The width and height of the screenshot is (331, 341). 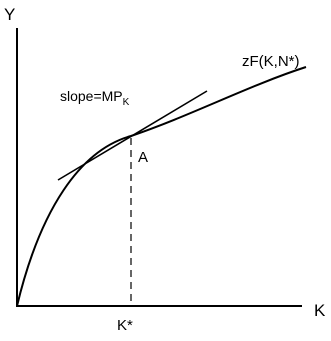 I want to click on tangent-slope-subscript: K, so click(x=126, y=102).